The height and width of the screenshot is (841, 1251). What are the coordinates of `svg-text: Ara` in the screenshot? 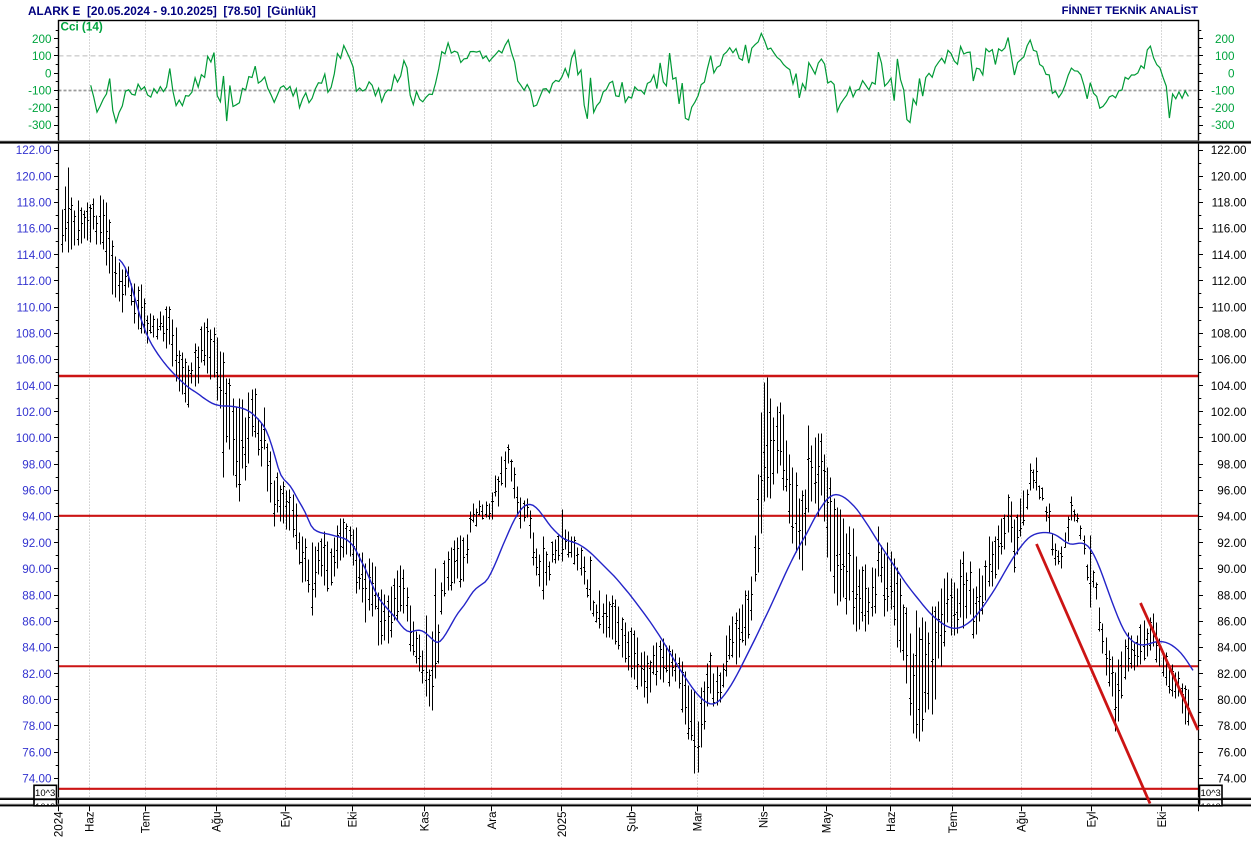 It's located at (493, 820).